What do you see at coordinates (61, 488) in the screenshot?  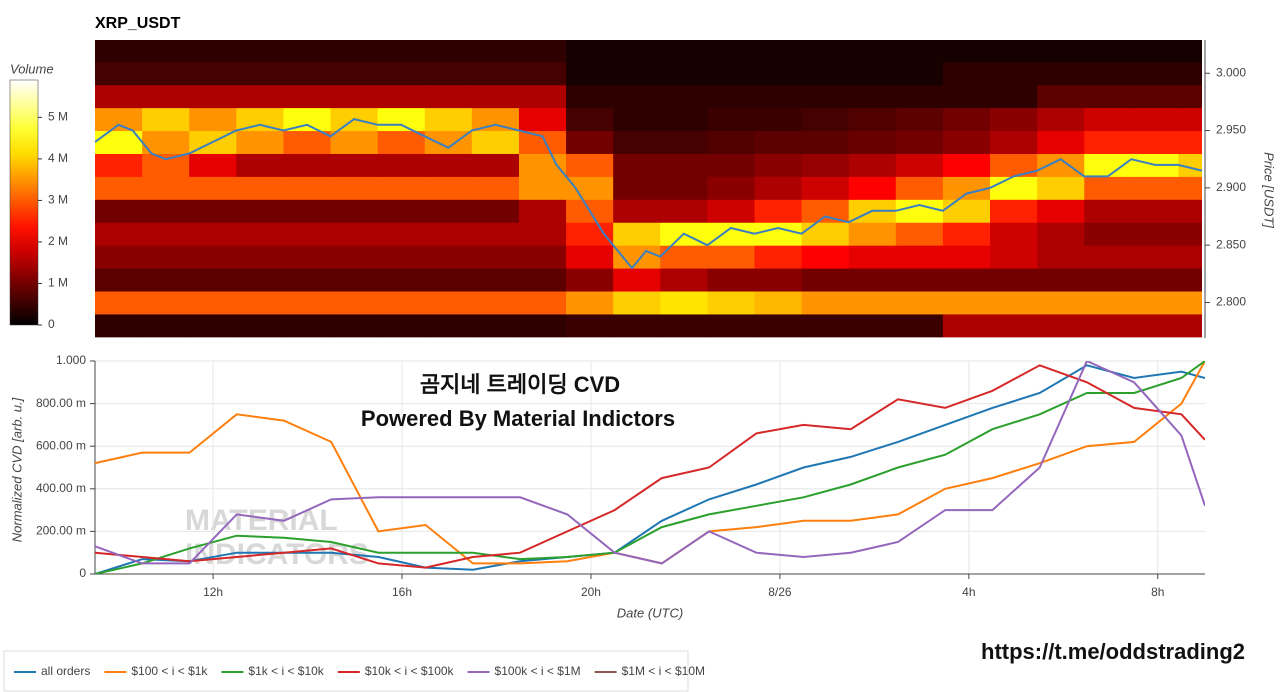 I see `y-tick-label: 400.00 m` at bounding box center [61, 488].